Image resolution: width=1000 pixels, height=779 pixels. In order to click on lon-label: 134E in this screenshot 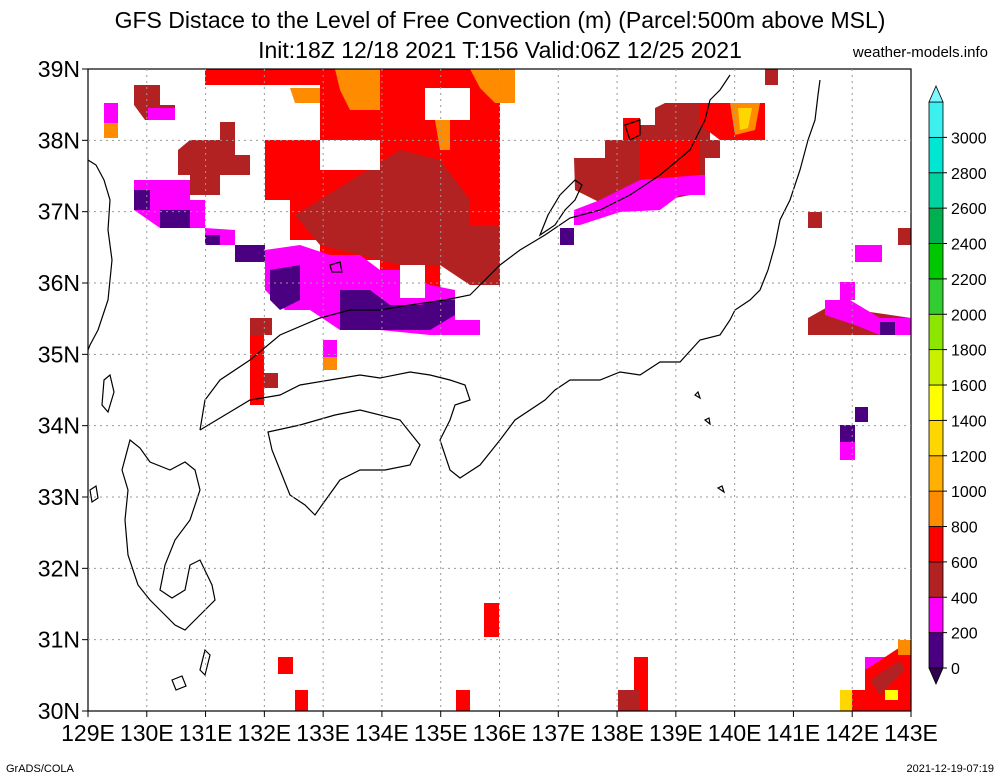, I will do `click(382, 733)`.